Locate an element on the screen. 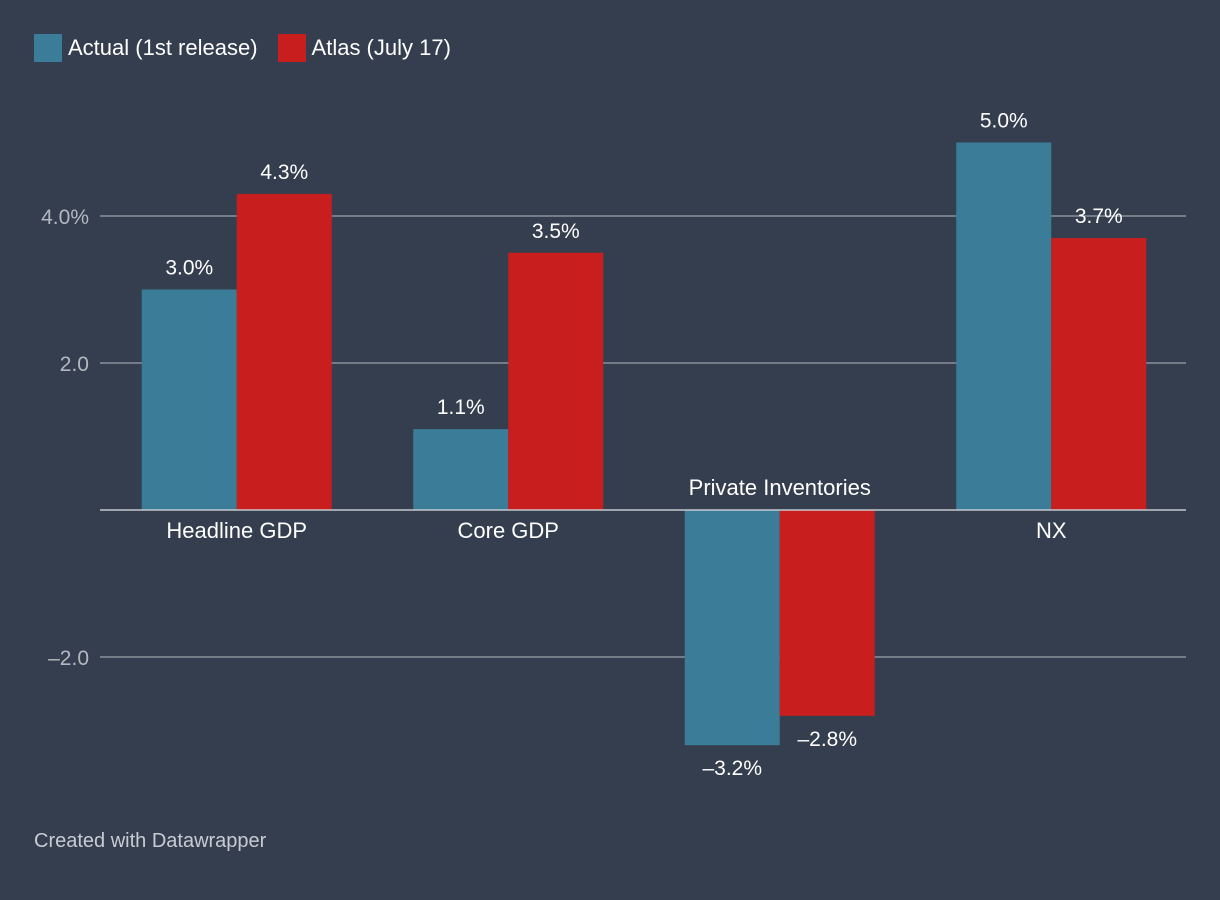 This screenshot has width=1220, height=900. legend: Actual (1st release) Atlas (July 17) is located at coordinates (242, 48).